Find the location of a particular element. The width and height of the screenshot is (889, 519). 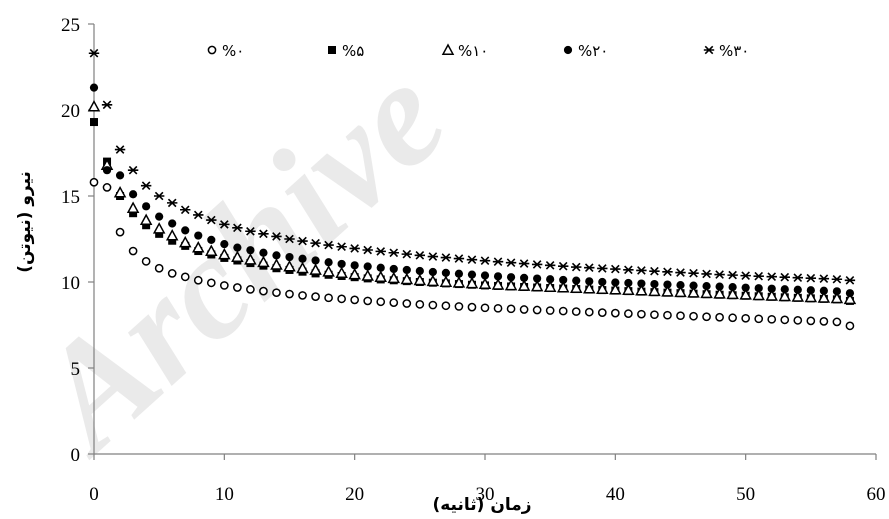

y-tick-label: 25 is located at coordinates (70, 25).